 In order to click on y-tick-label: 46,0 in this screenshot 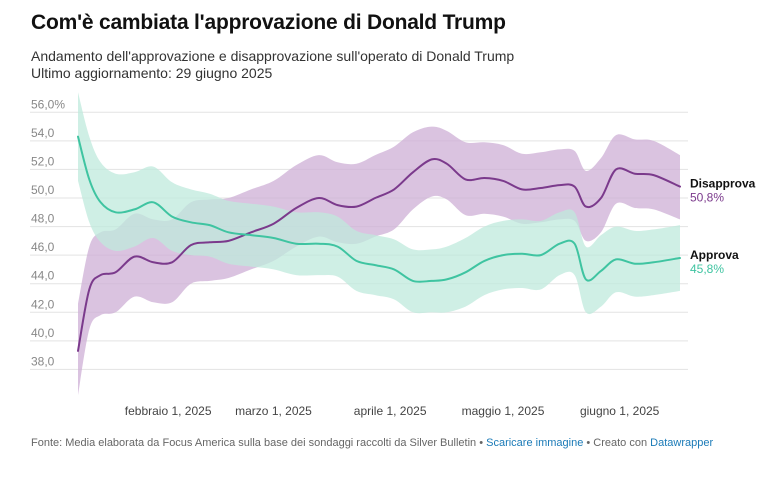, I will do `click(43, 247)`.